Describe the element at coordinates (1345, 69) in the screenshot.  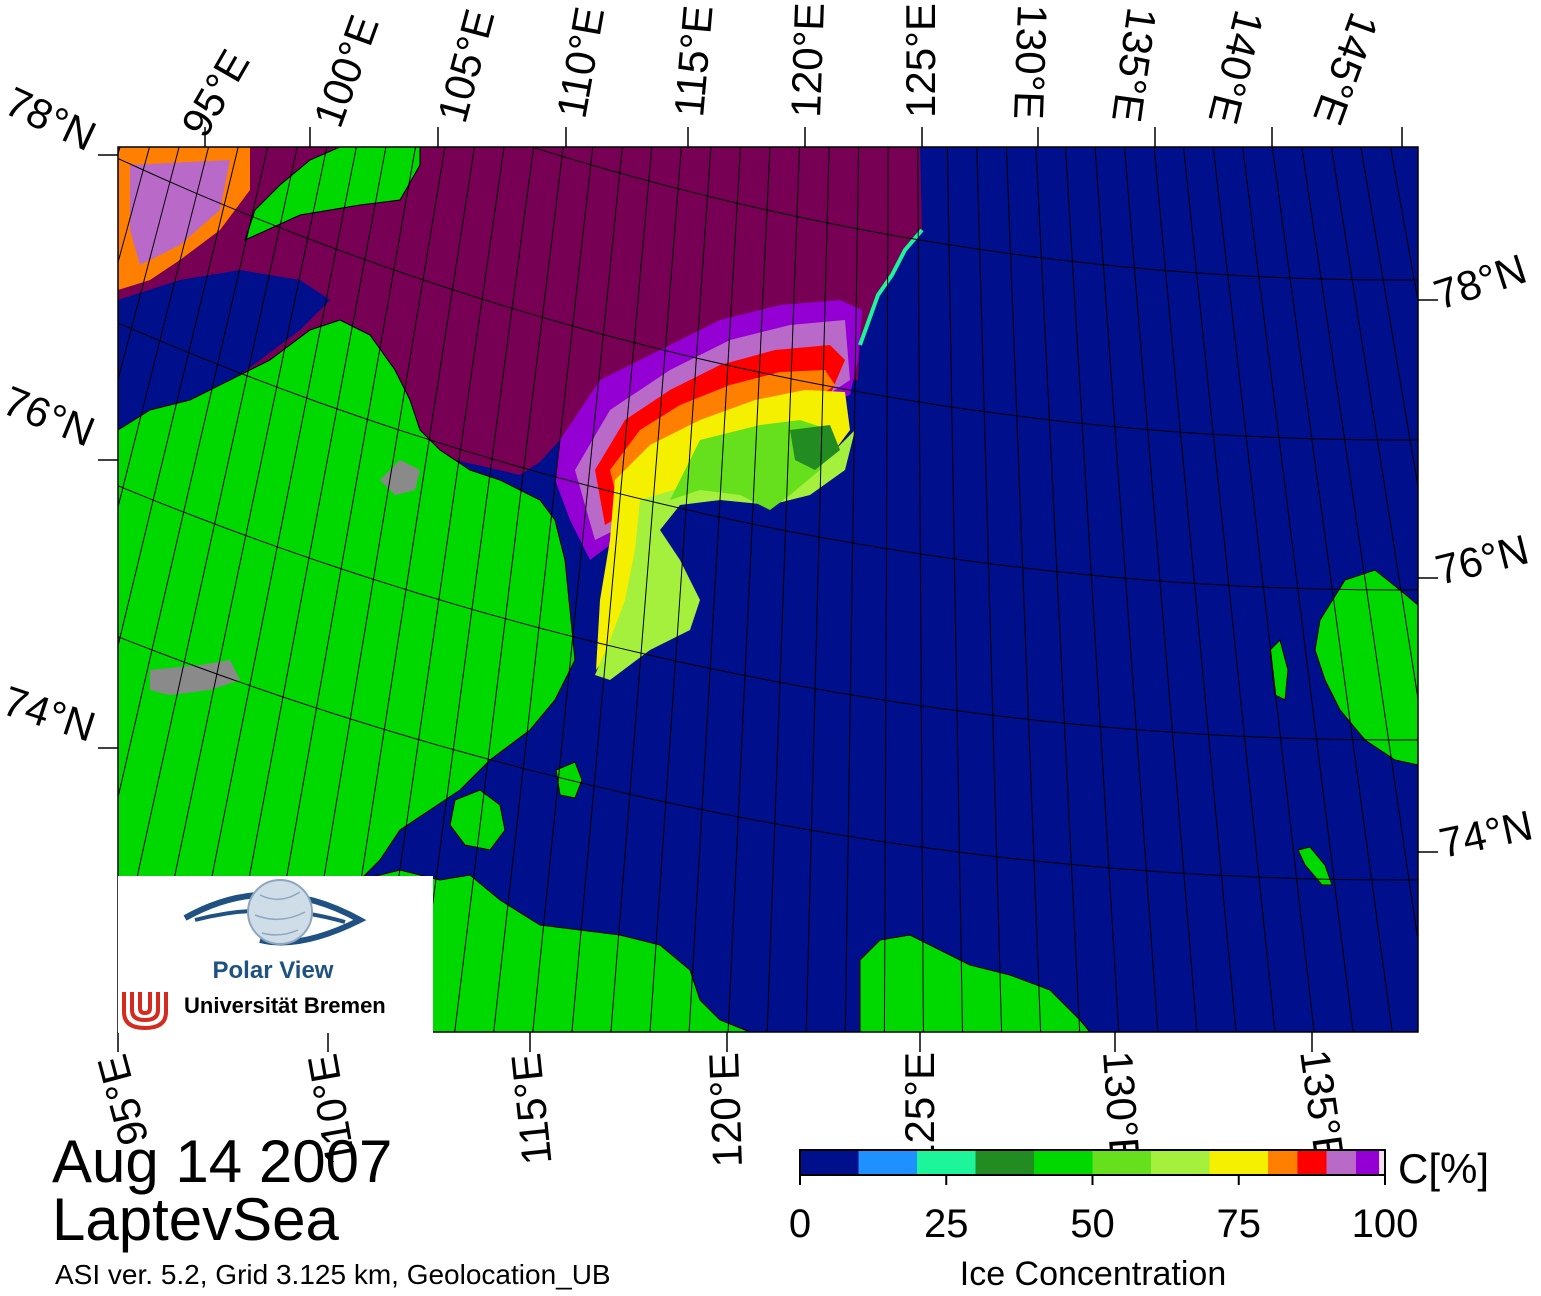
I see `top-lon-label-145: 145°E` at that location.